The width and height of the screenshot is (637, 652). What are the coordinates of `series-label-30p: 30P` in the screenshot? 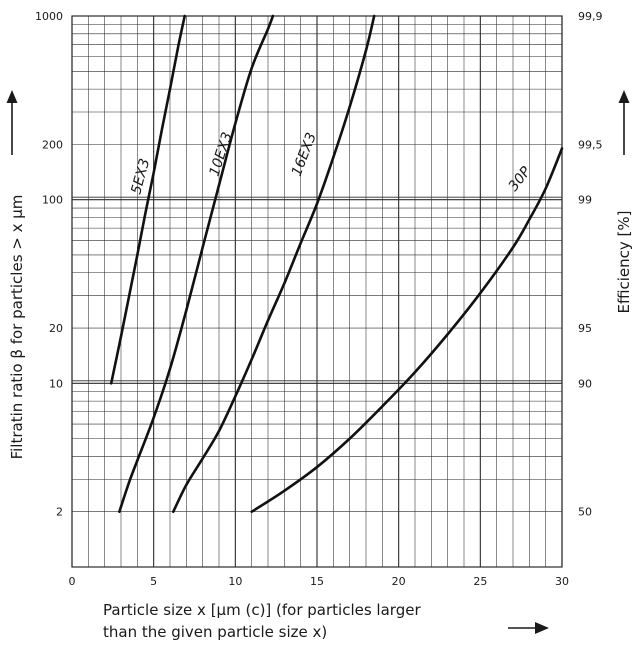 It's located at (520, 178).